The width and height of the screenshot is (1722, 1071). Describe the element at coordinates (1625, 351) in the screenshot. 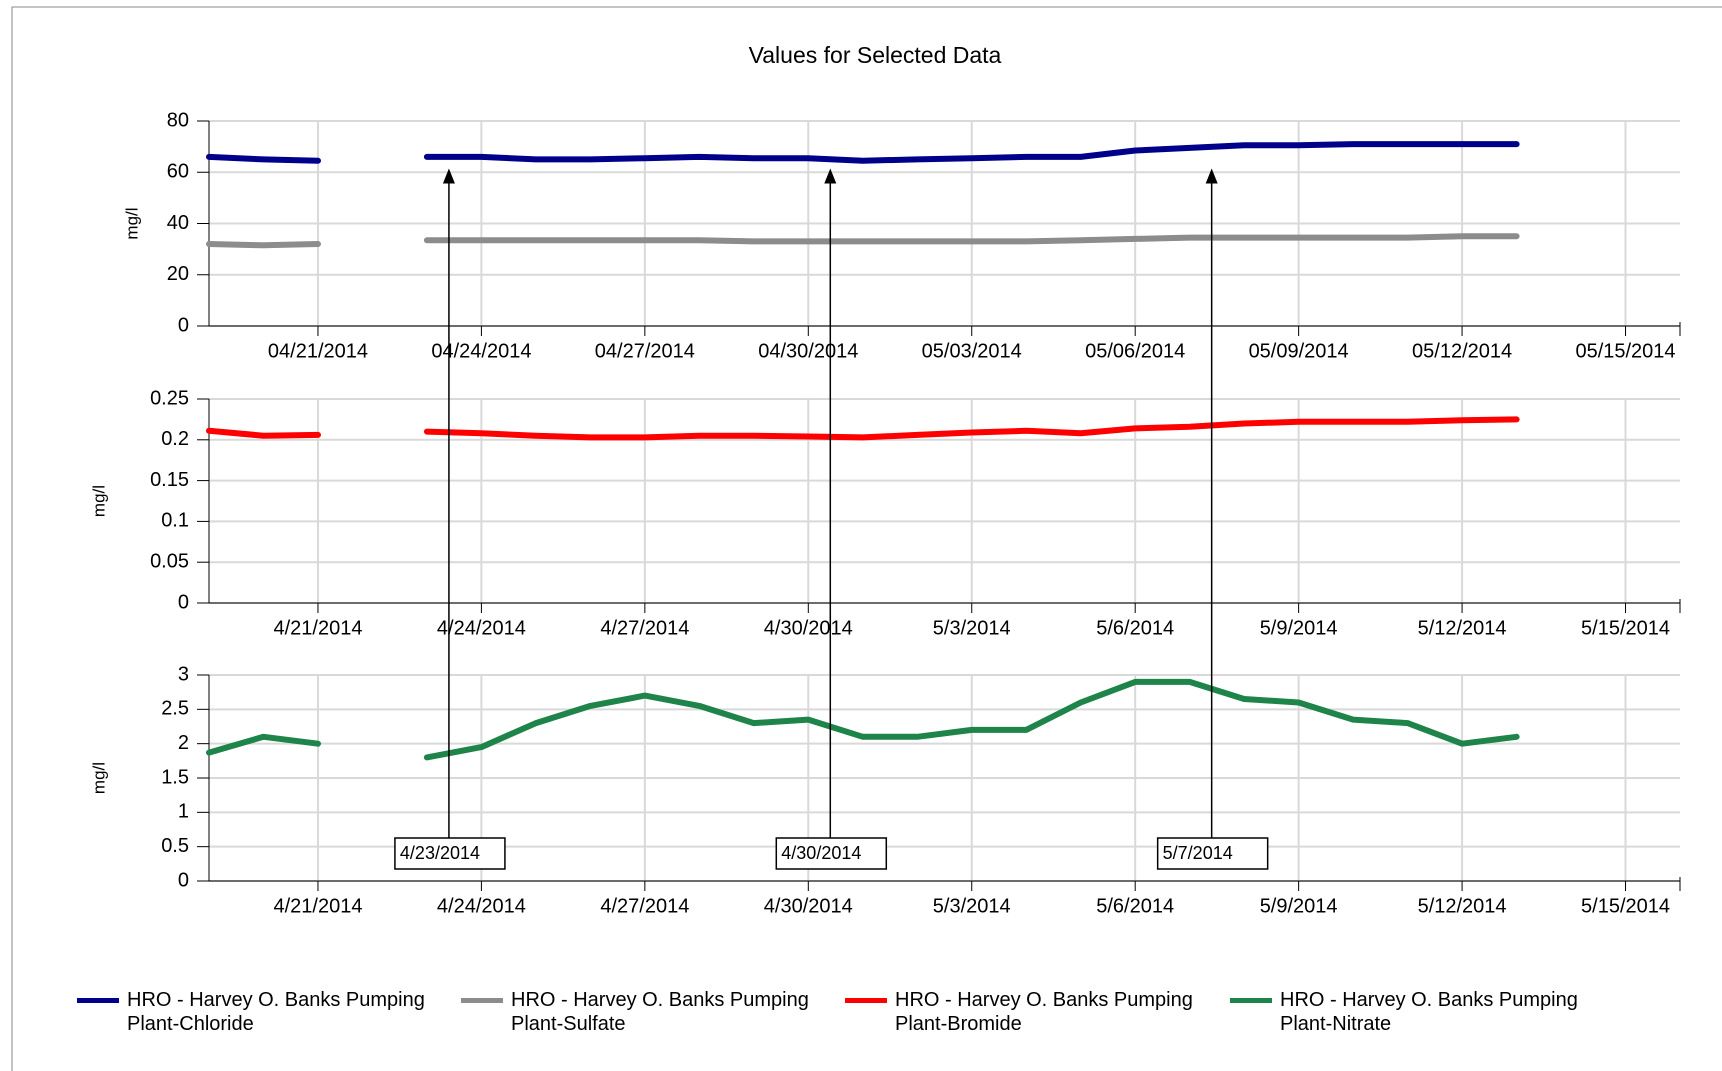

I see `x-tick-label: 05/15/2014` at that location.